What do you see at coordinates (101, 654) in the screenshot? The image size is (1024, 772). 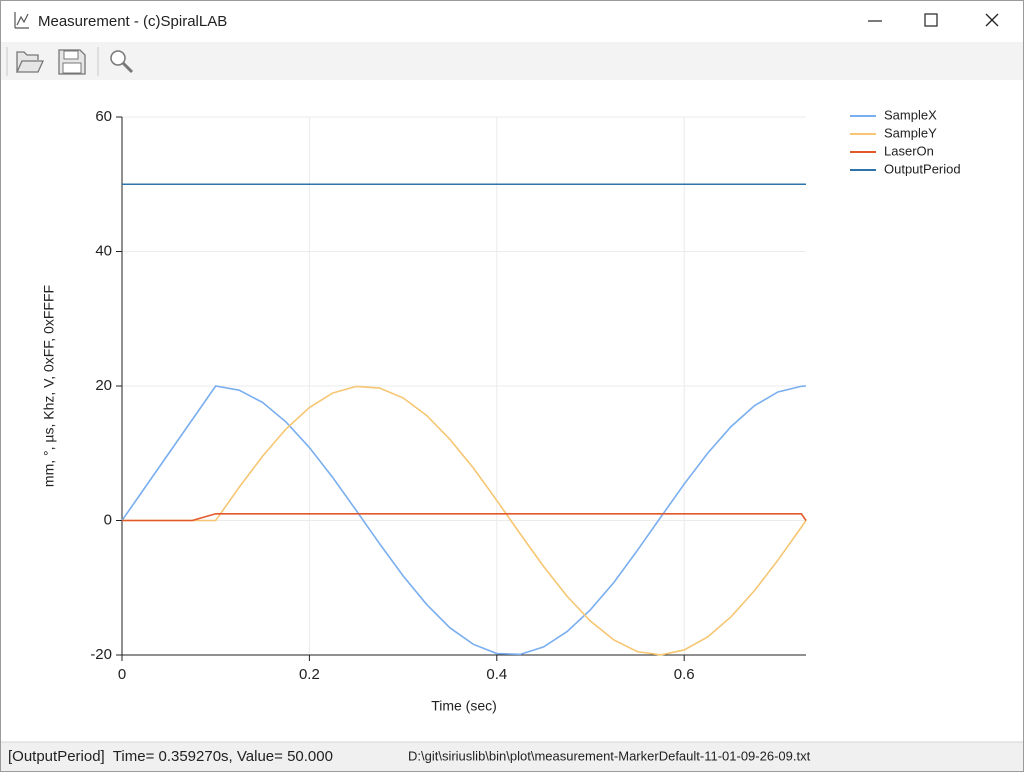 I see `y-tick-label: -20` at bounding box center [101, 654].